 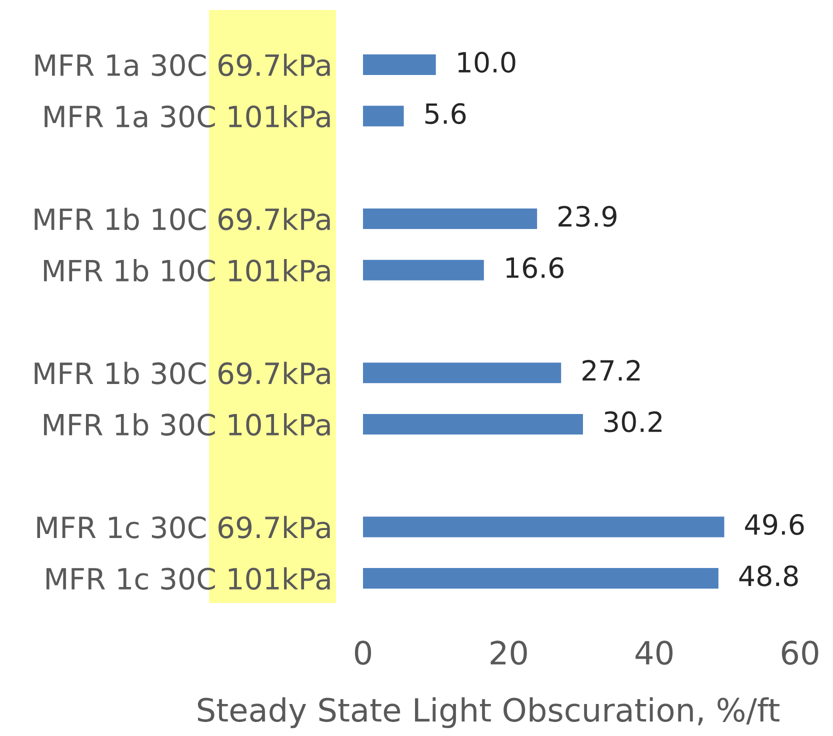 I want to click on x-tick-label: 20, so click(x=508, y=652).